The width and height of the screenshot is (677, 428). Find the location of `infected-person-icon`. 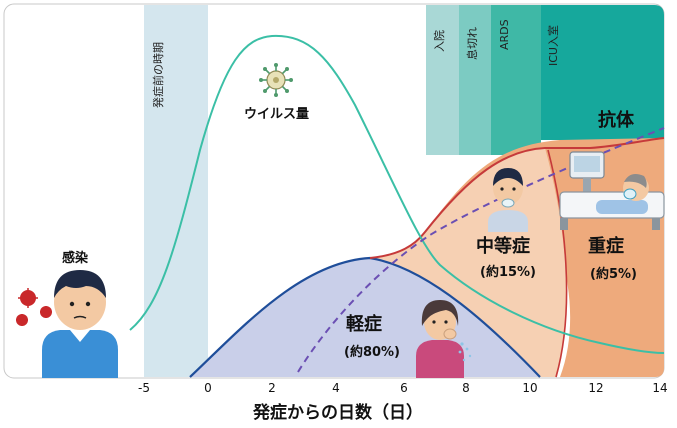

infected-person-icon is located at coordinates (80, 324).